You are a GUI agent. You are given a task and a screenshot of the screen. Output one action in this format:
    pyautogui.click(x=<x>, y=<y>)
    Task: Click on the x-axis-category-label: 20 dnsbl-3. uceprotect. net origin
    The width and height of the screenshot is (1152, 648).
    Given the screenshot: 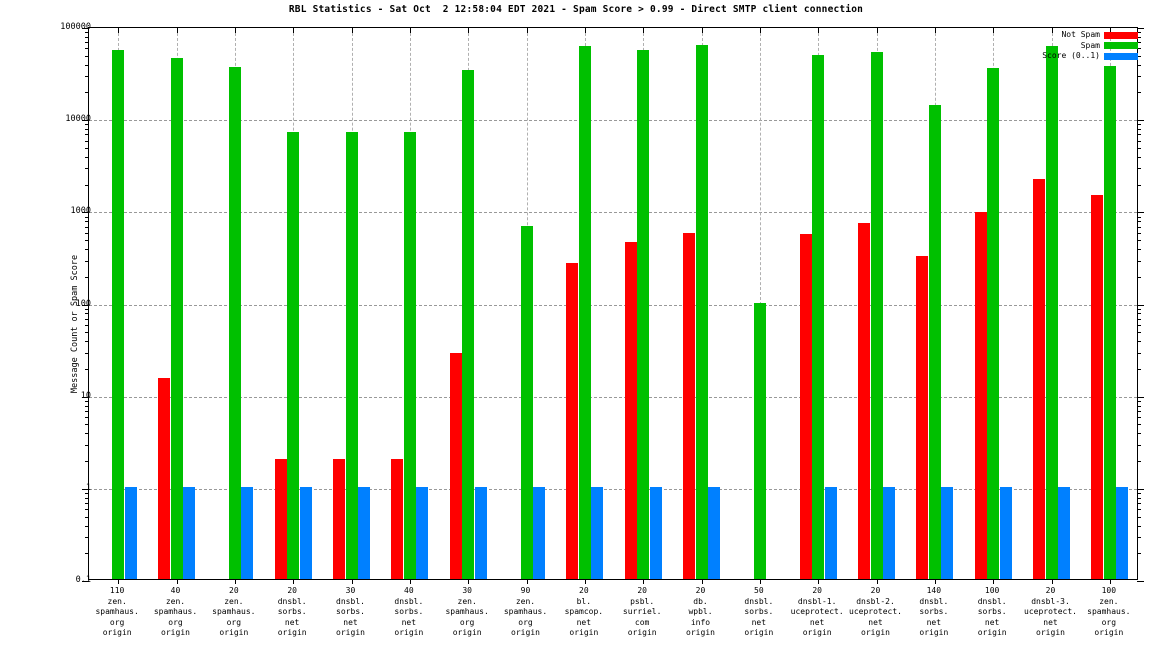 What is the action you would take?
    pyautogui.click(x=1050, y=611)
    